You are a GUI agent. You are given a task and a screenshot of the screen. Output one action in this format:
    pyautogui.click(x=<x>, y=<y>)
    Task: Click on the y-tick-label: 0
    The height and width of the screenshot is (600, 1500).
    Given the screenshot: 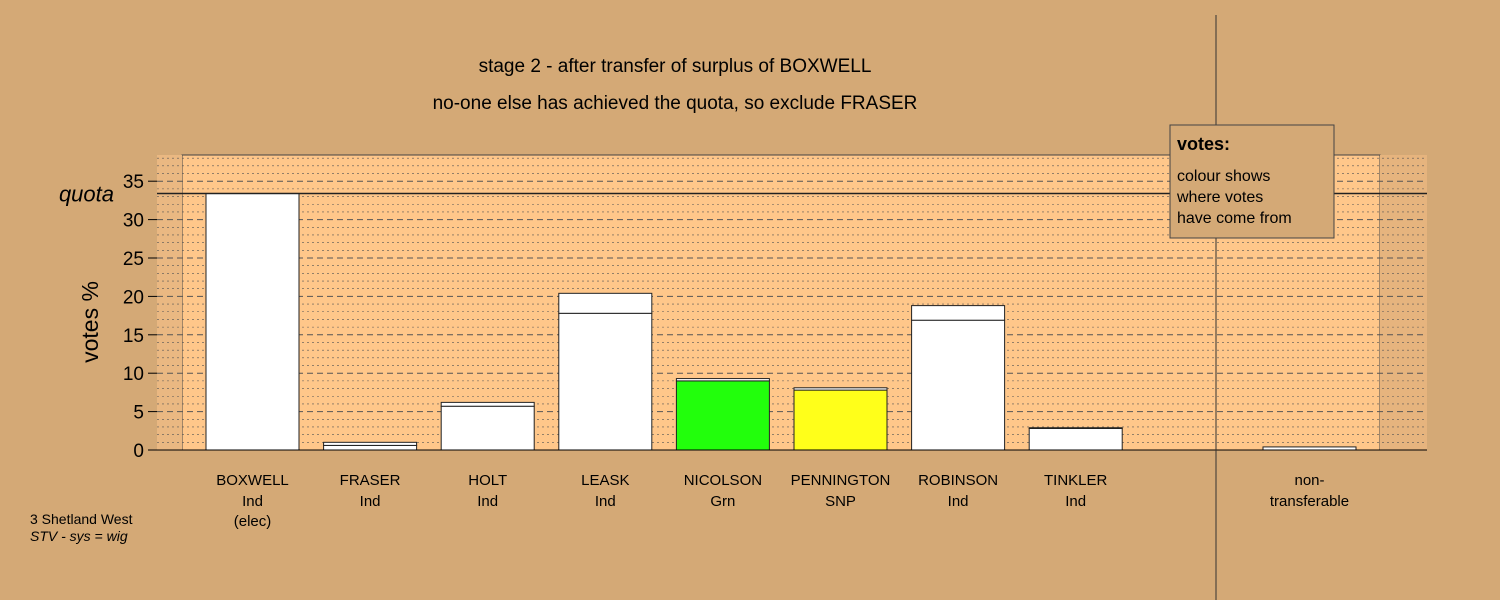 What is the action you would take?
    pyautogui.click(x=138, y=451)
    